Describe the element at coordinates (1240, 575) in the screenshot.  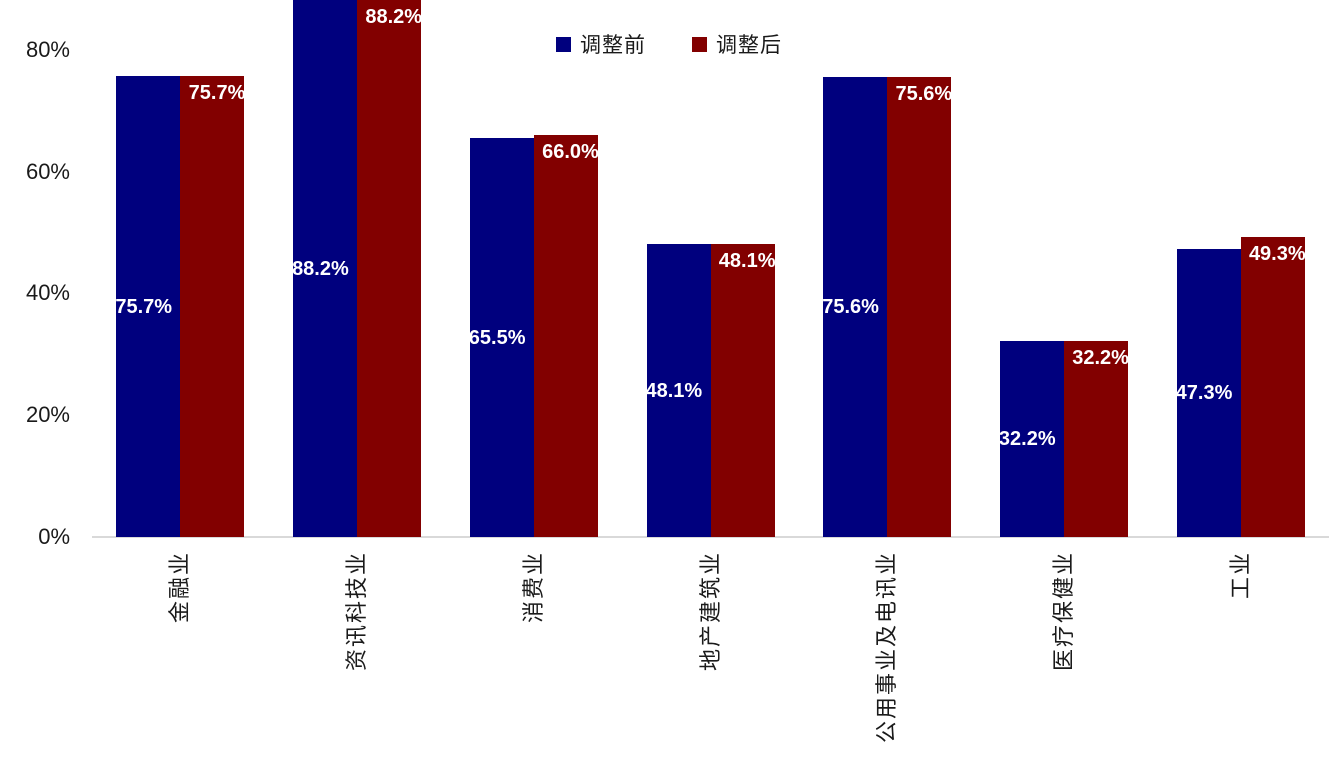
I see `x-axis-category-label: 工业` at that location.